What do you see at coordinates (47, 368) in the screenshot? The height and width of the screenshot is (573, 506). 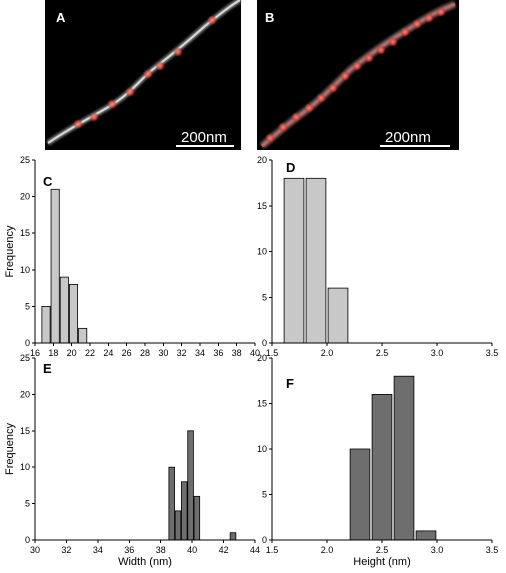 I see `panel-letter: E` at bounding box center [47, 368].